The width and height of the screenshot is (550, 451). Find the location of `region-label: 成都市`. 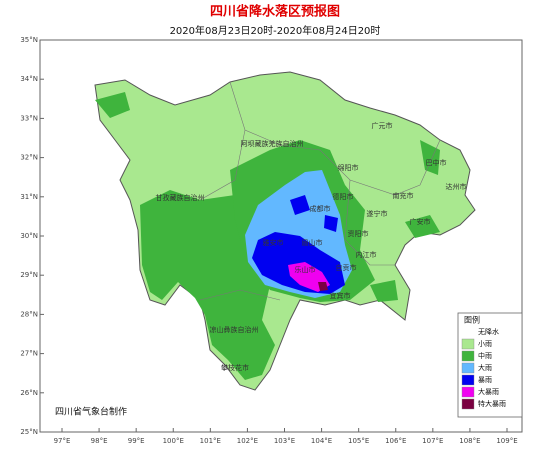

region-label: 成都市 is located at coordinates (320, 208).